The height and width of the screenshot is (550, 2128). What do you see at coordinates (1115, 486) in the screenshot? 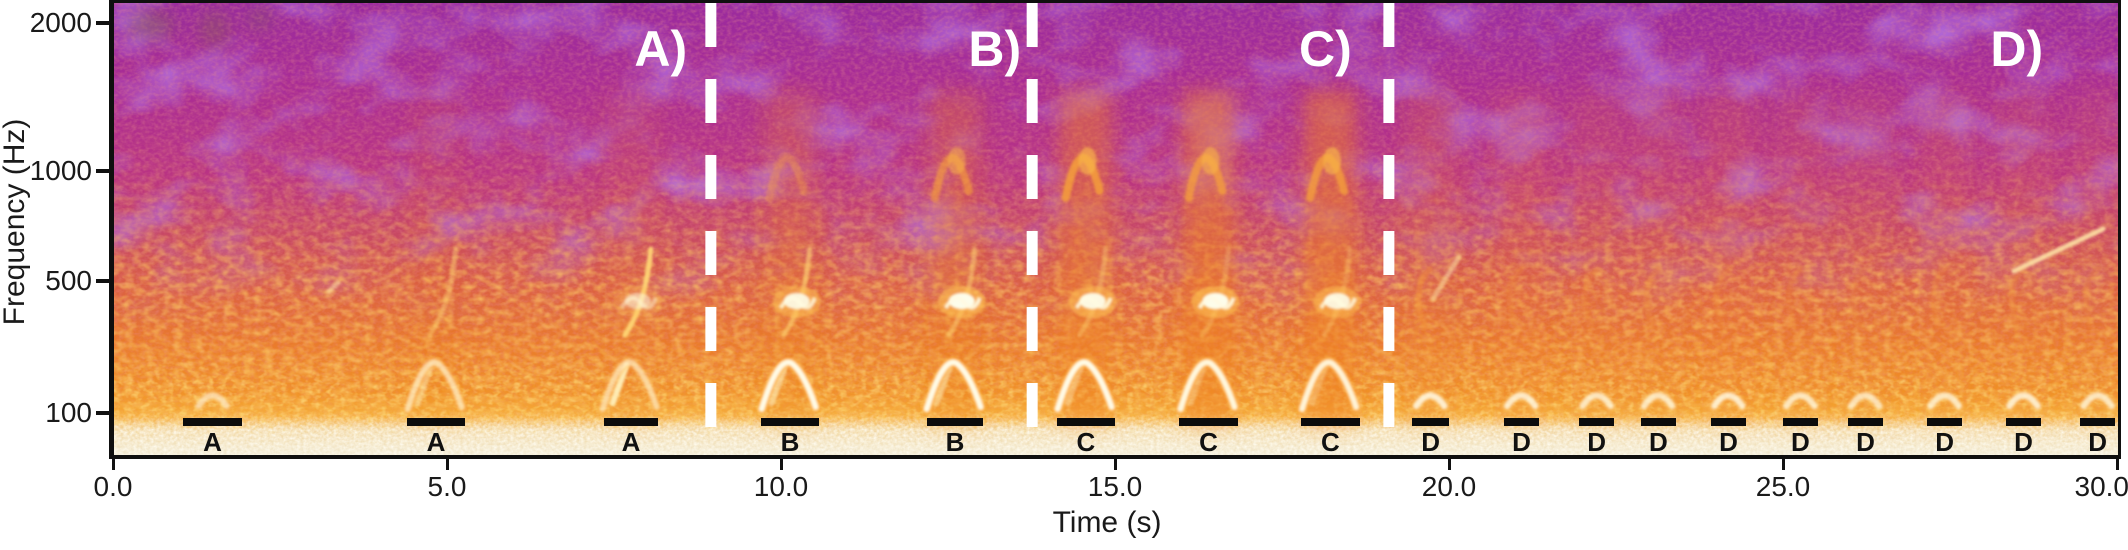
I see `x-tick-label: 15.0` at bounding box center [1115, 486].